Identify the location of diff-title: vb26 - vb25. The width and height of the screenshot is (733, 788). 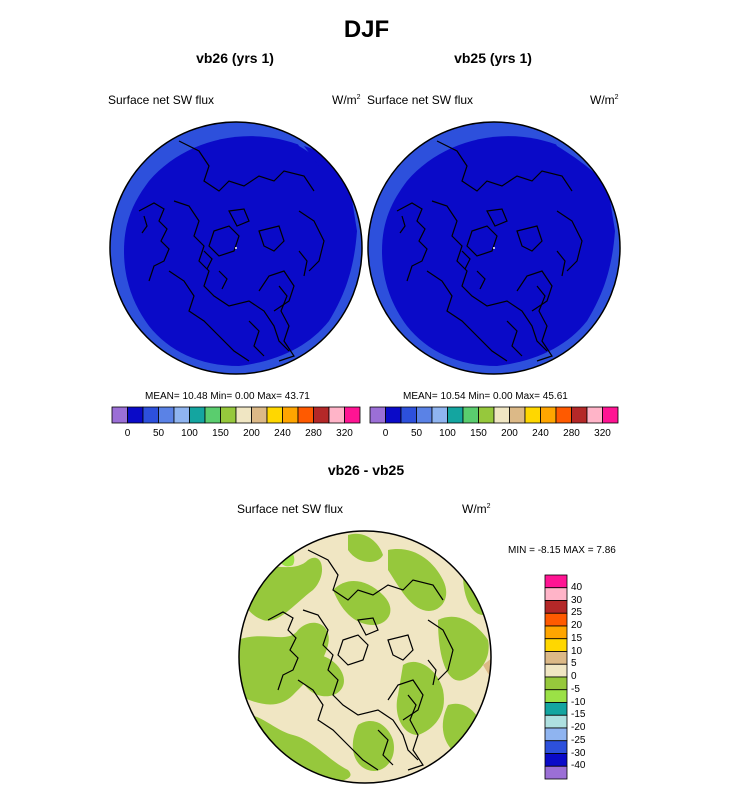
(366, 470).